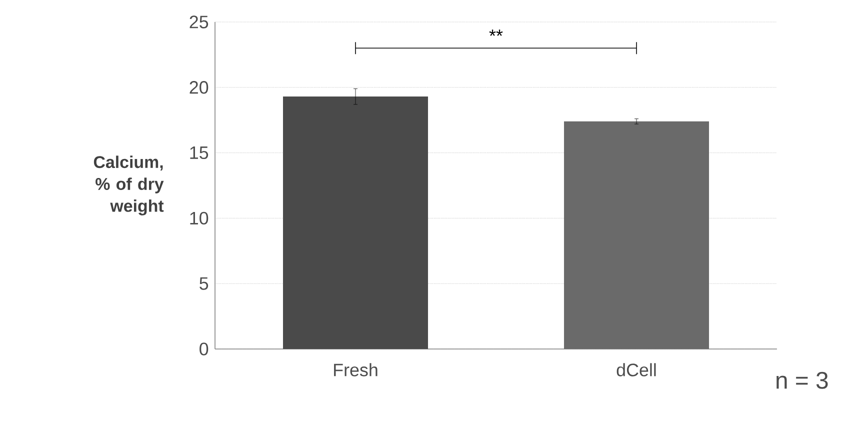 The height and width of the screenshot is (423, 845). Describe the element at coordinates (199, 87) in the screenshot. I see `y-tick-label: 20` at that location.